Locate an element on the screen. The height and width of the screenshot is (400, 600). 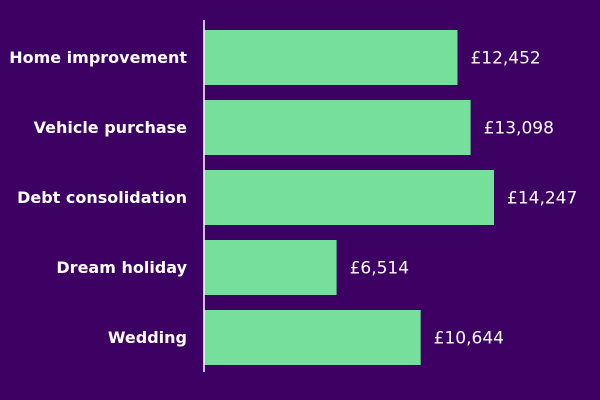
value-label: £10,644 is located at coordinates (469, 339).